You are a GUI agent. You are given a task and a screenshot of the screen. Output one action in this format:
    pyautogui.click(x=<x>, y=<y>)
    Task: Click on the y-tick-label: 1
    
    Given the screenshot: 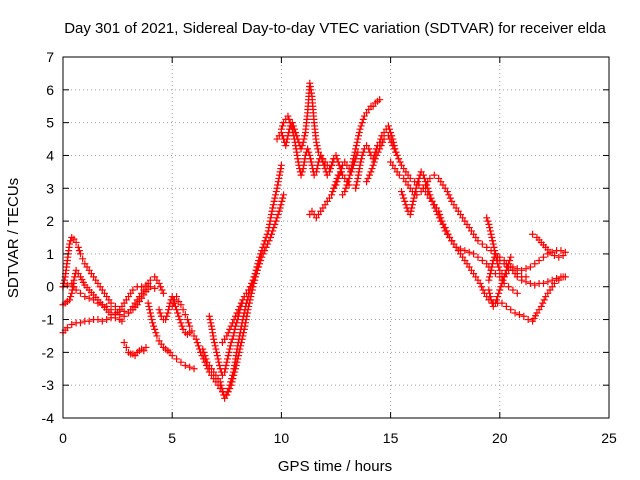 What is the action you would take?
    pyautogui.click(x=50, y=254)
    